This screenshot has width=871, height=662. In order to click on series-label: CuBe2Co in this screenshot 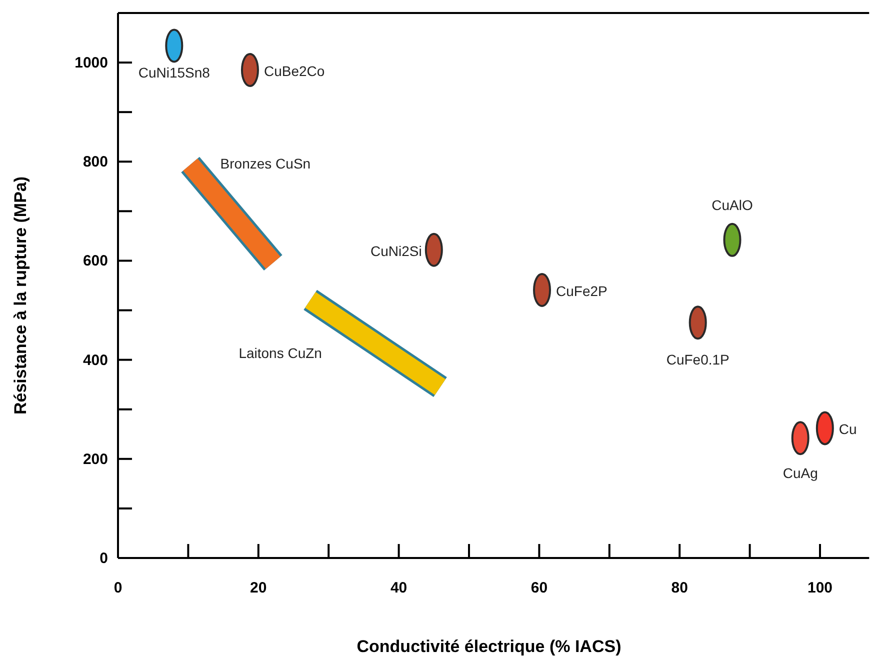, I will do `click(294, 70)`.